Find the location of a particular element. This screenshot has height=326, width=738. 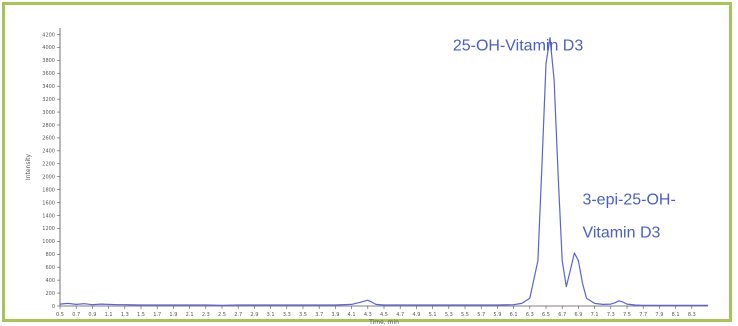

y-tick-label: 0 is located at coordinates (53, 307).